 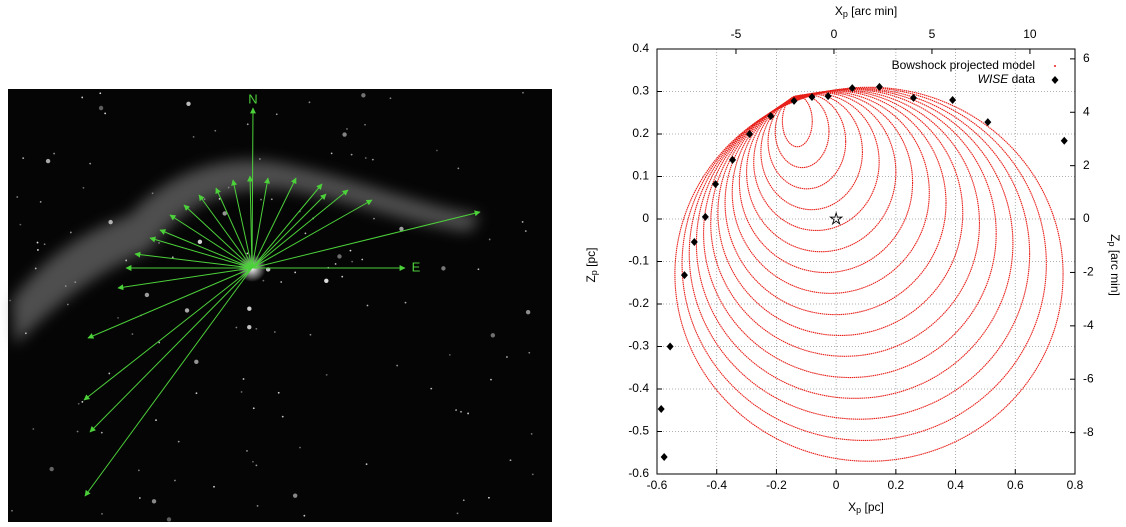 What do you see at coordinates (1088, 378) in the screenshot?
I see `y2-tick-label: -6` at bounding box center [1088, 378].